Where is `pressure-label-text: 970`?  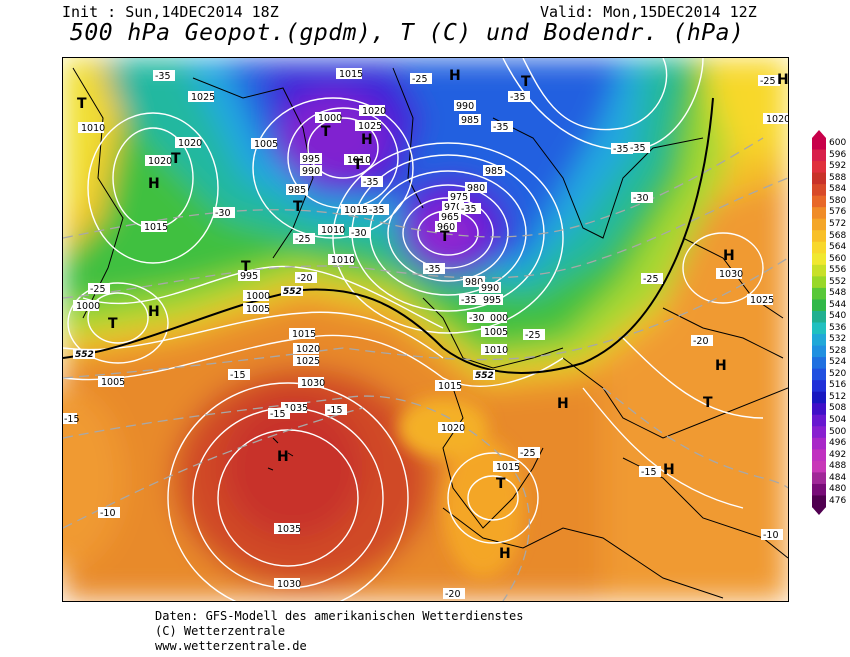
pressure-label-text: 970 is located at coordinates (453, 207).